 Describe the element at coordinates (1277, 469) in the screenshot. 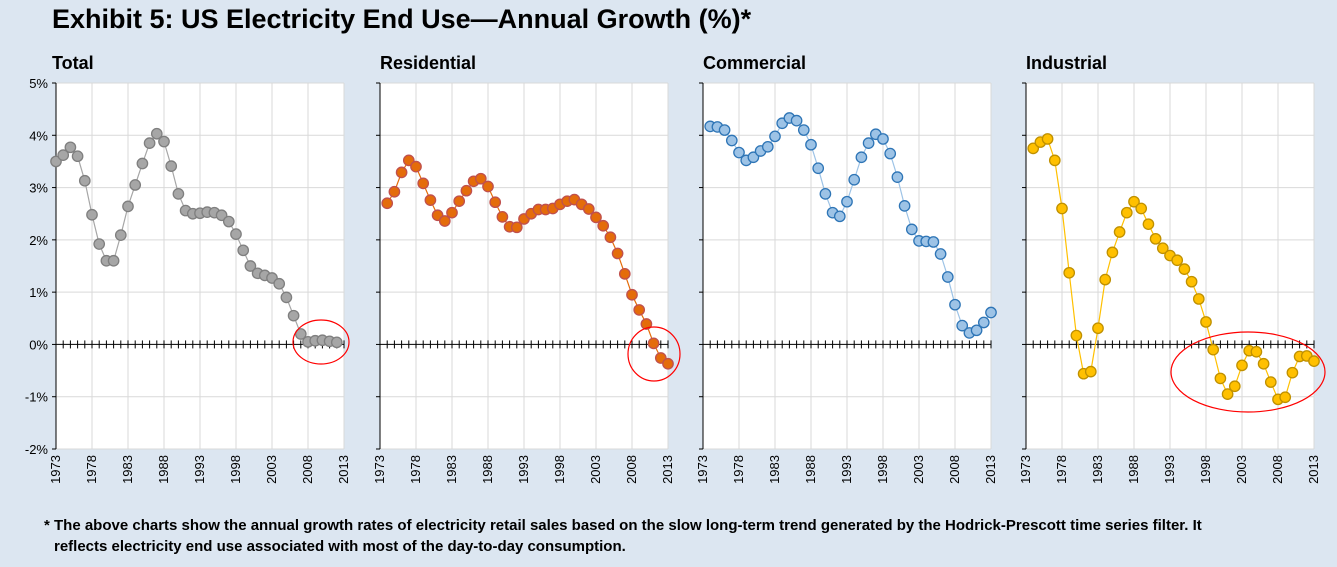

I see `x-tick-label: 2008` at that location.